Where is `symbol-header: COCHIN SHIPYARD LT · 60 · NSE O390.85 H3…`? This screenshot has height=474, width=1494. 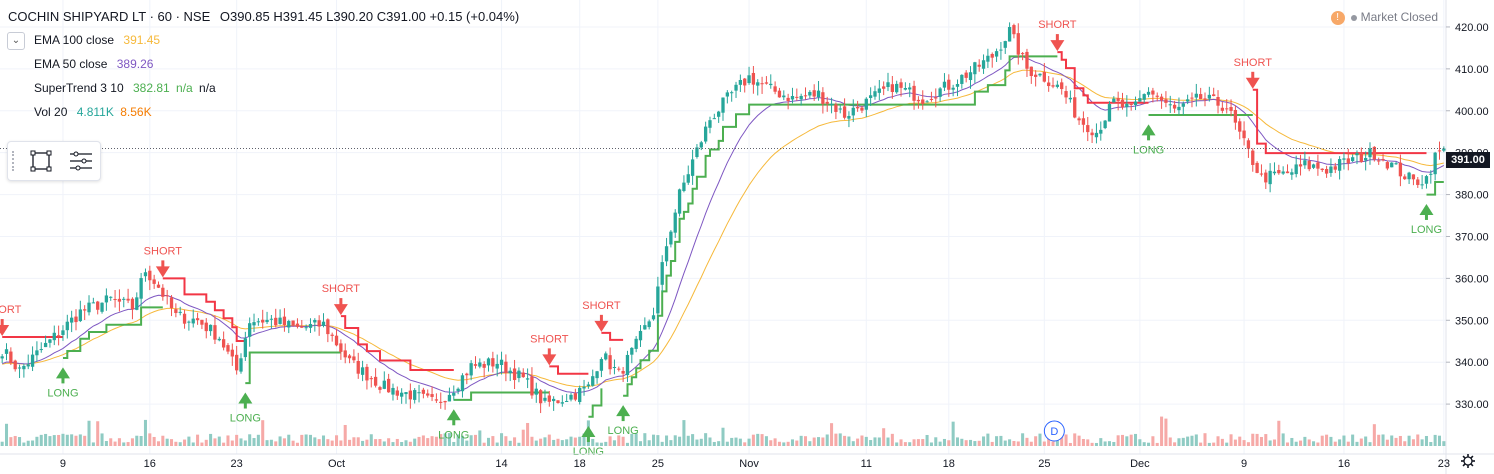
symbol-header: COCHIN SHIPYARD LT · 60 · NSE O390.85 H3… is located at coordinates (263, 16).